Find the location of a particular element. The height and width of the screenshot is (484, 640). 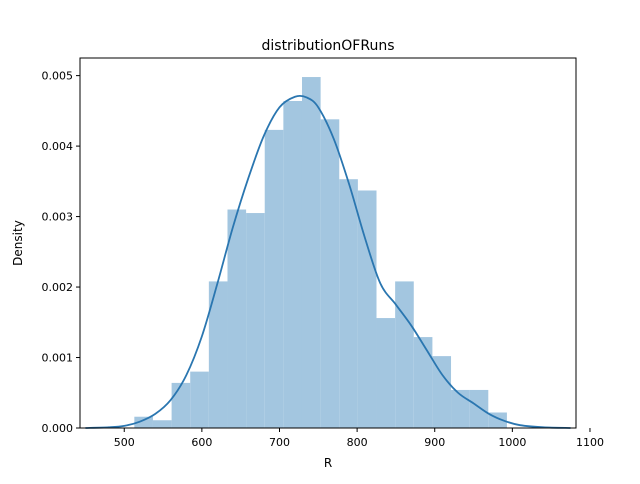

x-tick-label: 1000 is located at coordinates (512, 442).